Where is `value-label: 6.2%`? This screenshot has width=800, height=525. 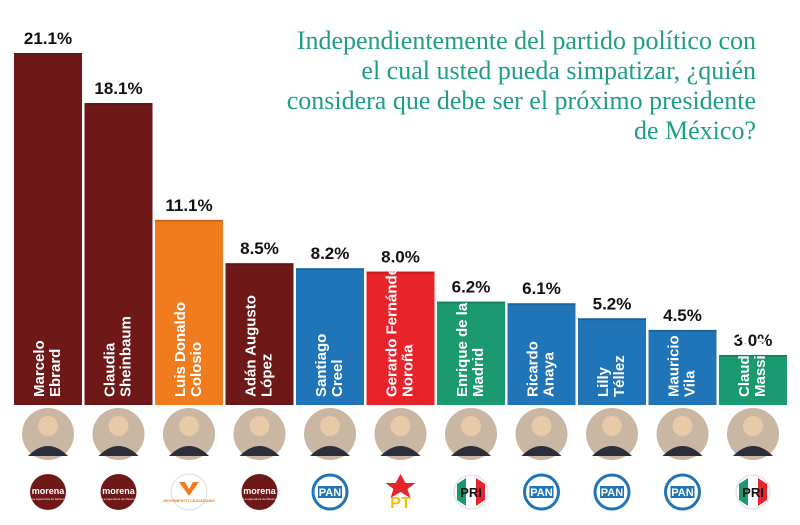 value-label: 6.2% is located at coordinates (471, 287).